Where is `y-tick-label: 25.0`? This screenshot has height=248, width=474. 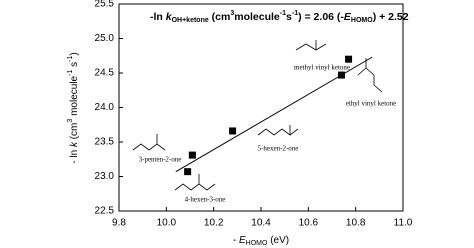
y-tick-label: 25.0 is located at coordinates (105, 38).